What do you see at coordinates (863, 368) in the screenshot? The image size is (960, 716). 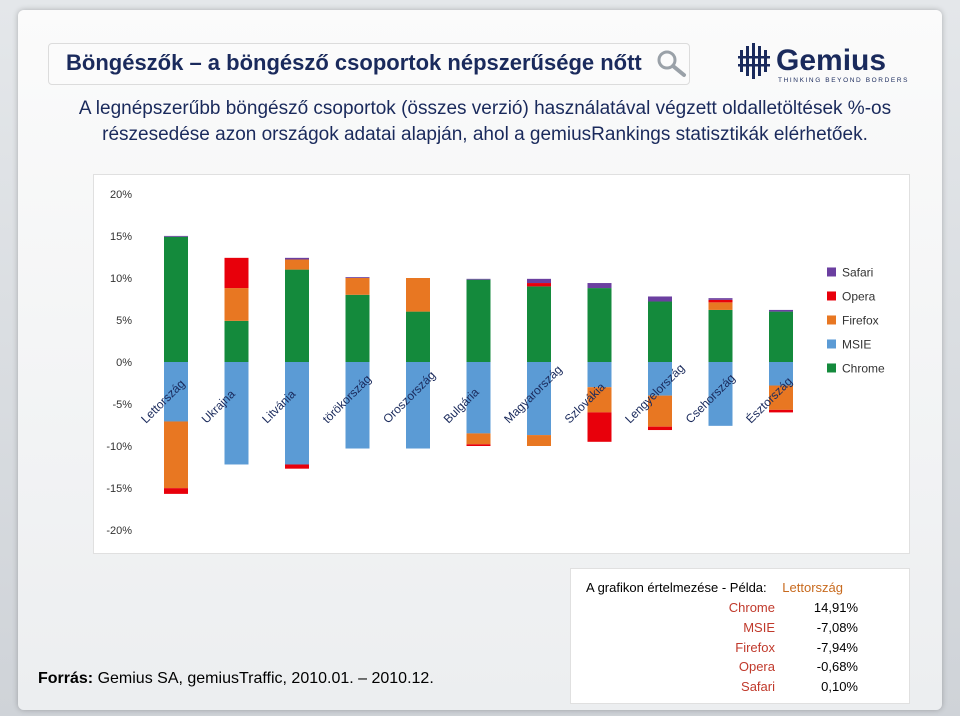 I see `legend-label: Chrome` at bounding box center [863, 368].